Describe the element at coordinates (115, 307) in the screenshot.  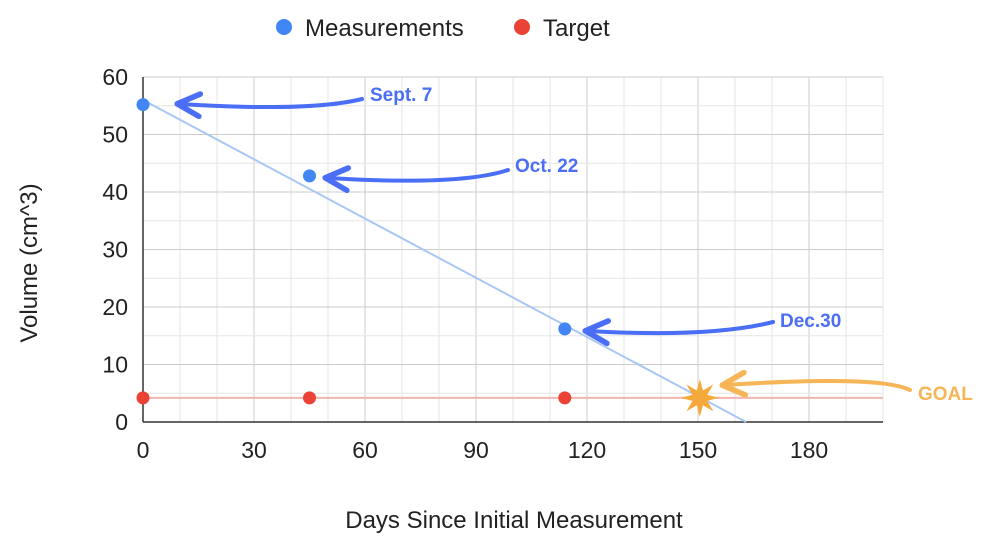
I see `y-tick-label: 20` at that location.